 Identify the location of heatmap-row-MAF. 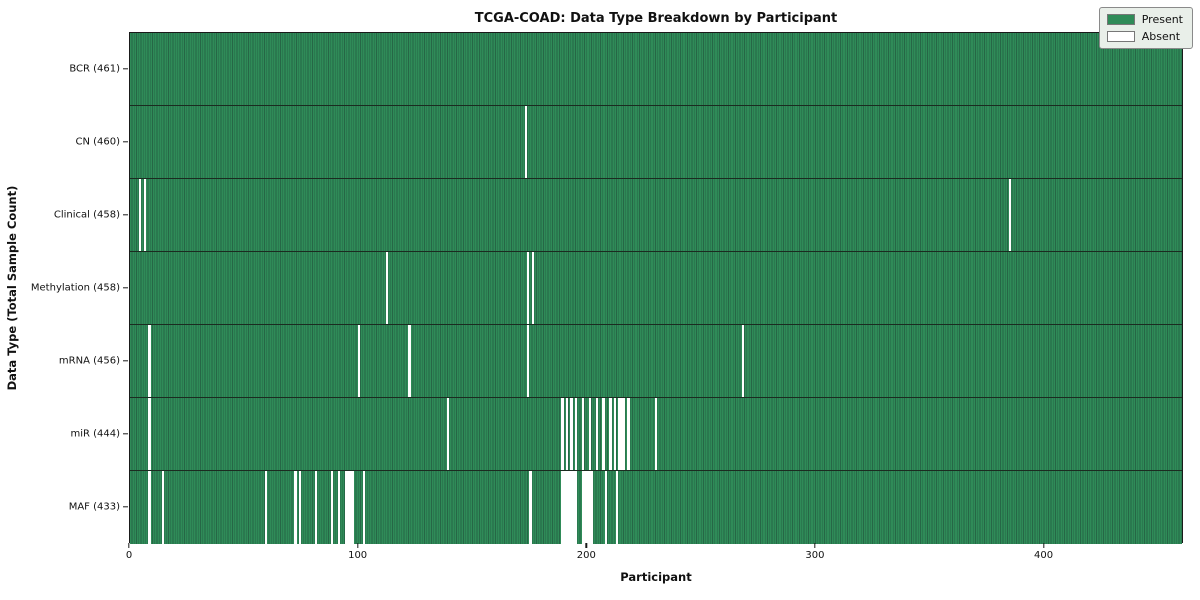
(656, 507).